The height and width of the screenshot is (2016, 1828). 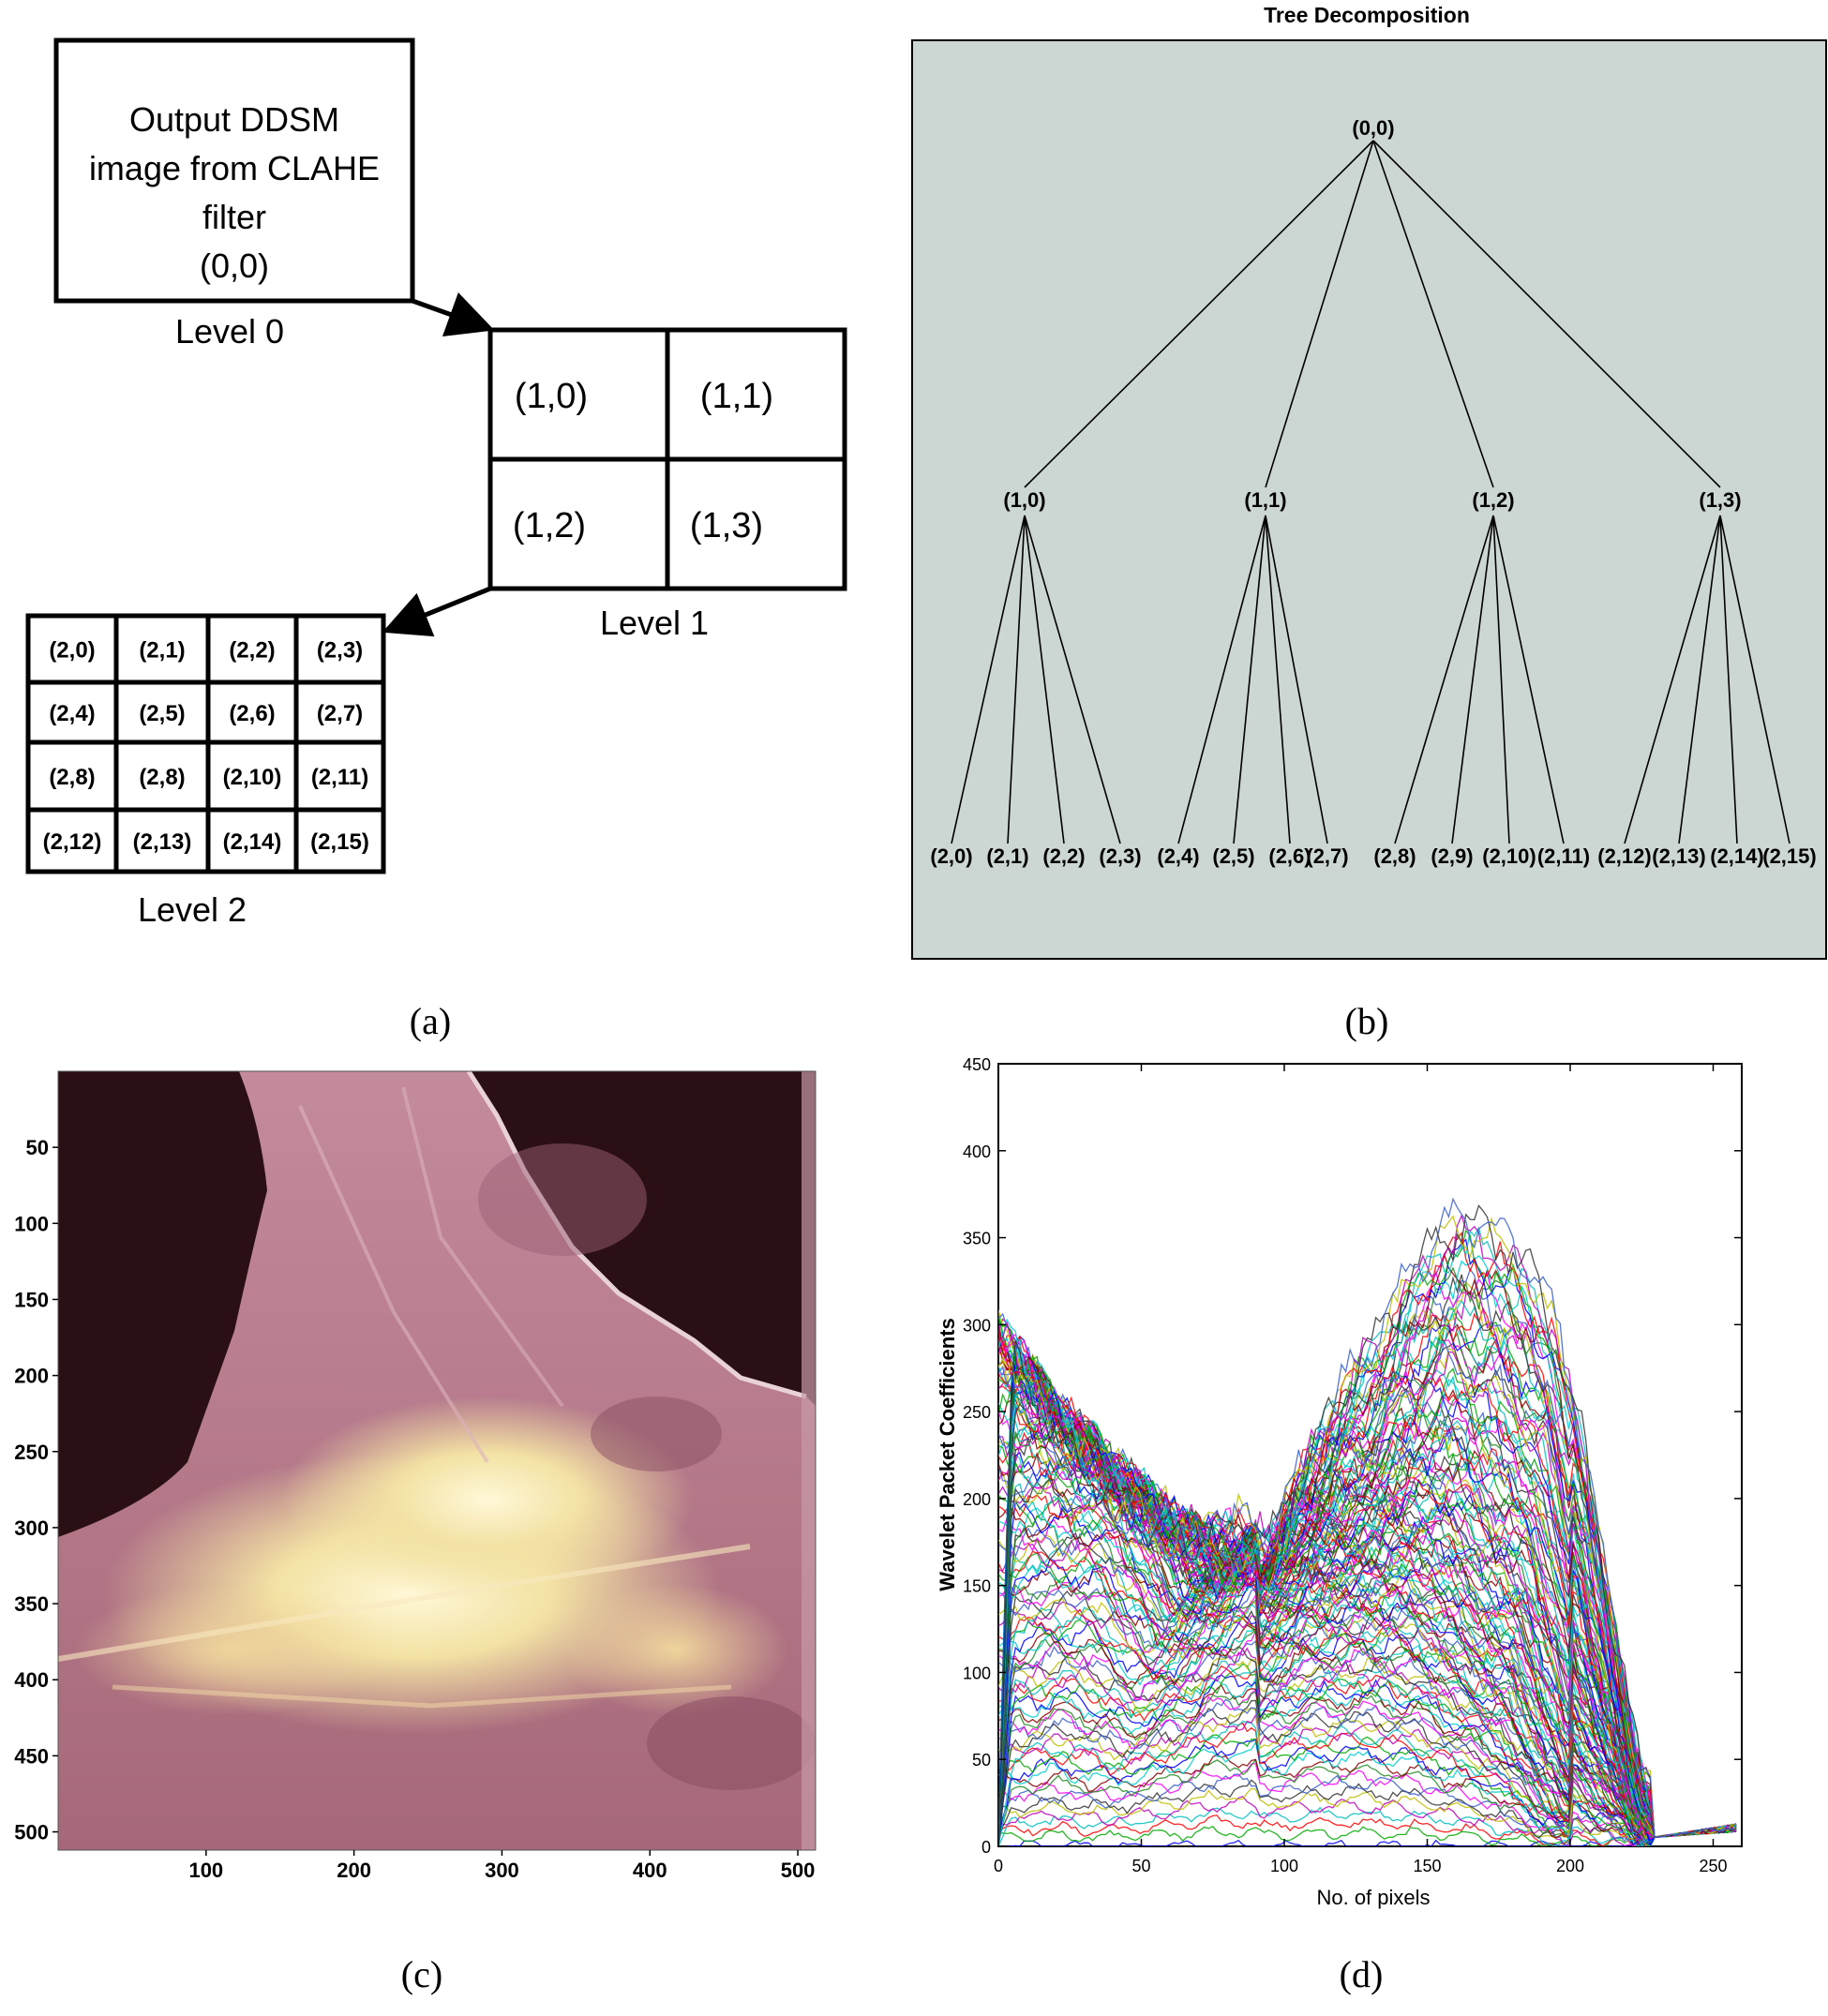 I want to click on level0-line-1: Output DDSM, so click(x=234, y=120).